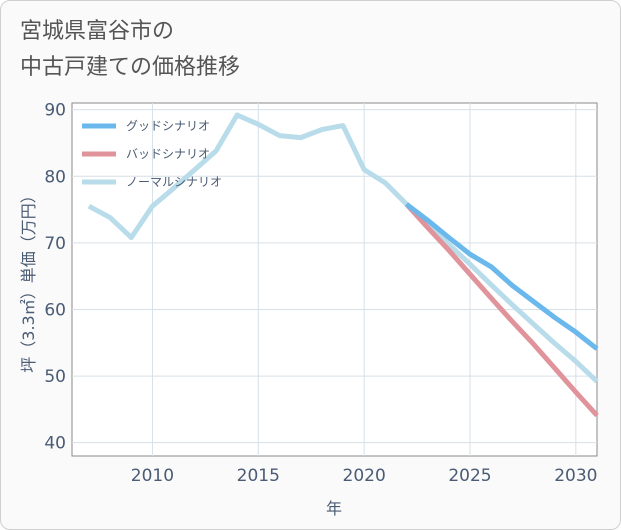 The width and height of the screenshot is (621, 530). What do you see at coordinates (152, 476) in the screenshot?
I see `x-tick-2010: 2010` at bounding box center [152, 476].